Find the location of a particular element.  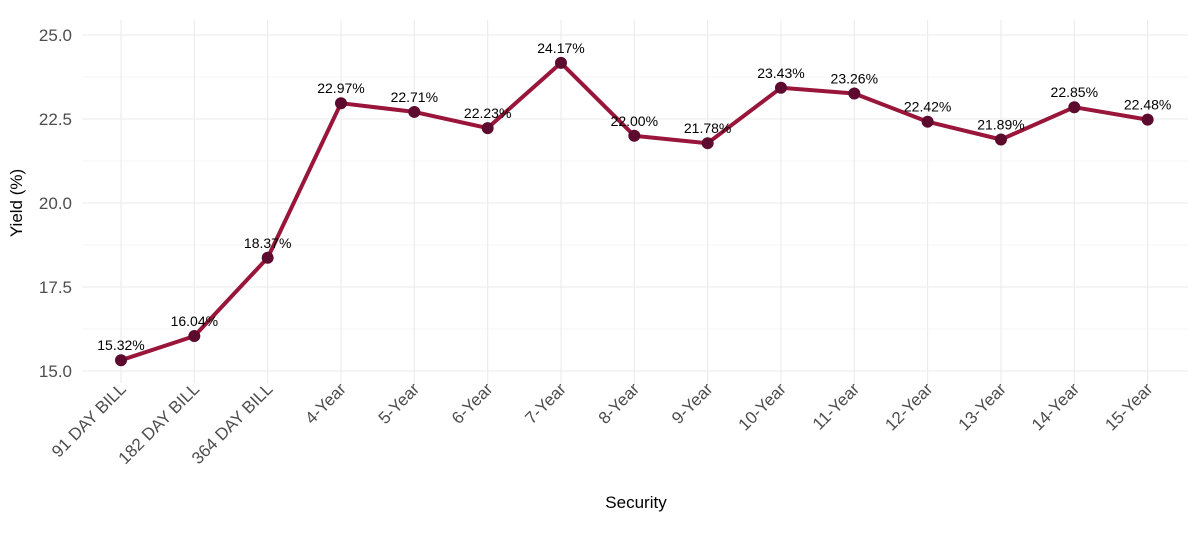

x-tick-label: 5-Year is located at coordinates (399, 403).